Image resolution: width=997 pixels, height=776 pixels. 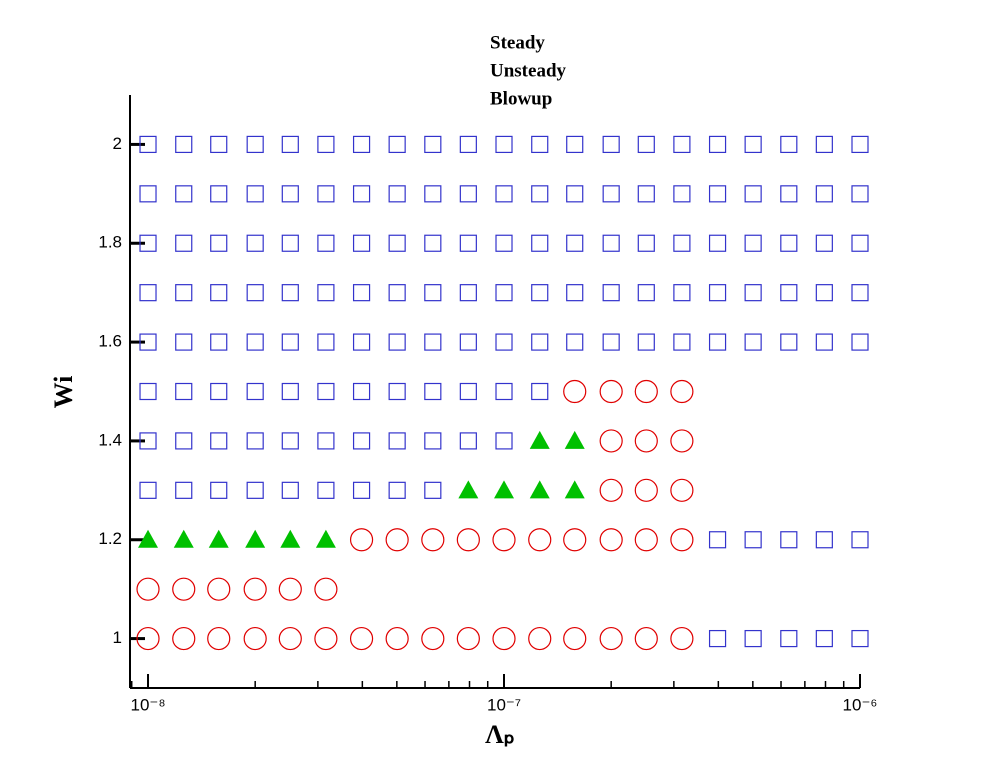 I want to click on x-axis-label: Λₚ, so click(x=500, y=734).